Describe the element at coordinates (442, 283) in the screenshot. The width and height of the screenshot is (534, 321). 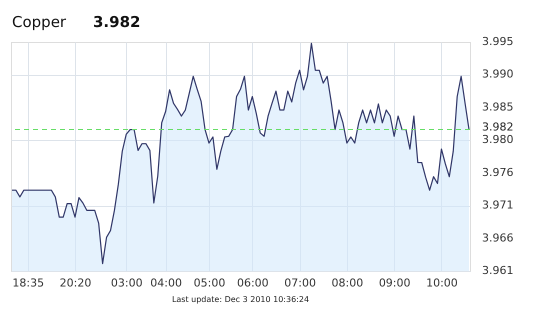
I see `x-tick-label: 10:00` at that location.